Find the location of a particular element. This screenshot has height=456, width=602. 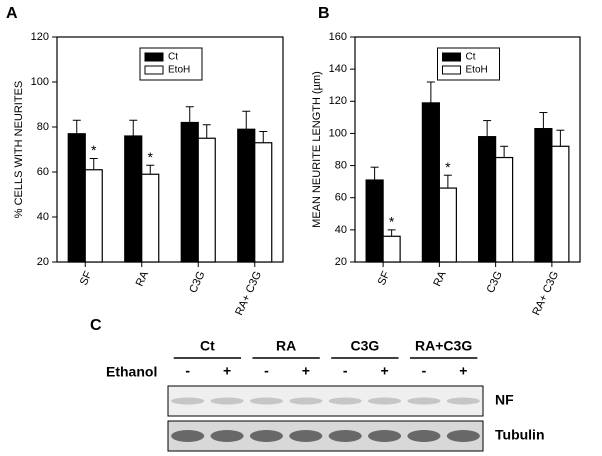

panel-label: C is located at coordinates (96, 325).